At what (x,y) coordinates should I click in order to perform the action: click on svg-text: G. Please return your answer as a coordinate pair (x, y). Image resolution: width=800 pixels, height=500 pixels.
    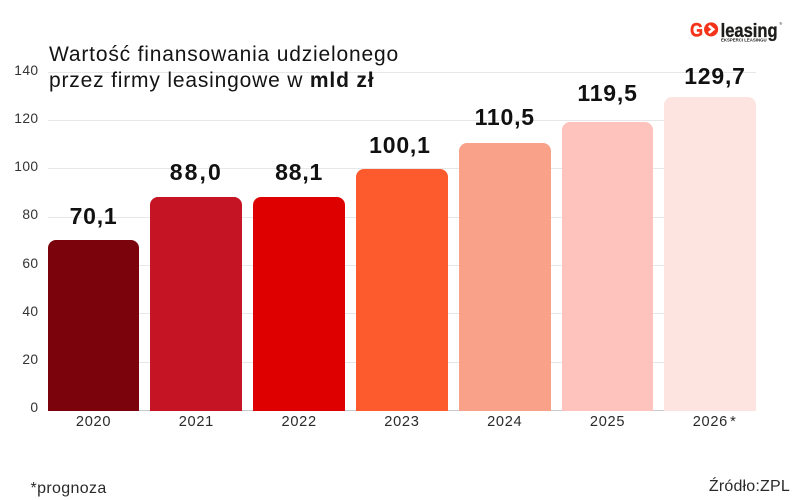
    Looking at the image, I should click on (696, 30).